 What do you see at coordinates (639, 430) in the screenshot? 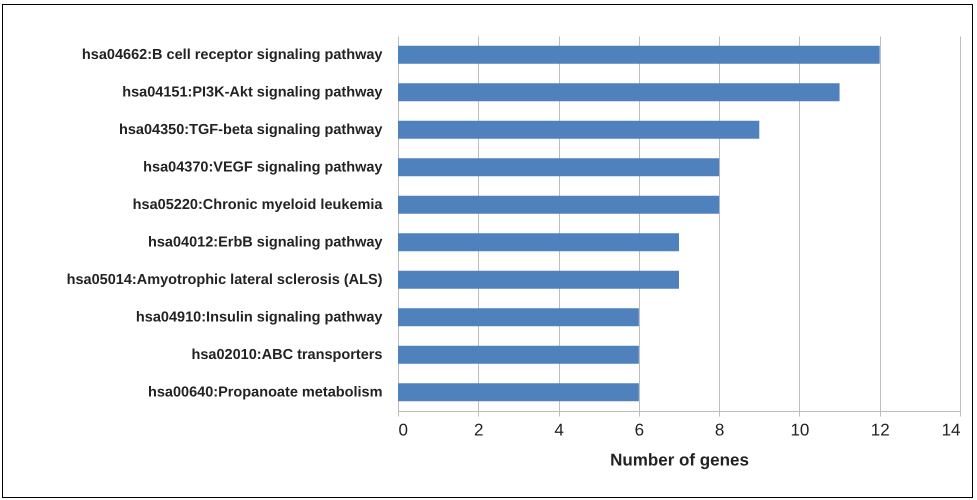
I see `x-tick-label: 6` at bounding box center [639, 430].